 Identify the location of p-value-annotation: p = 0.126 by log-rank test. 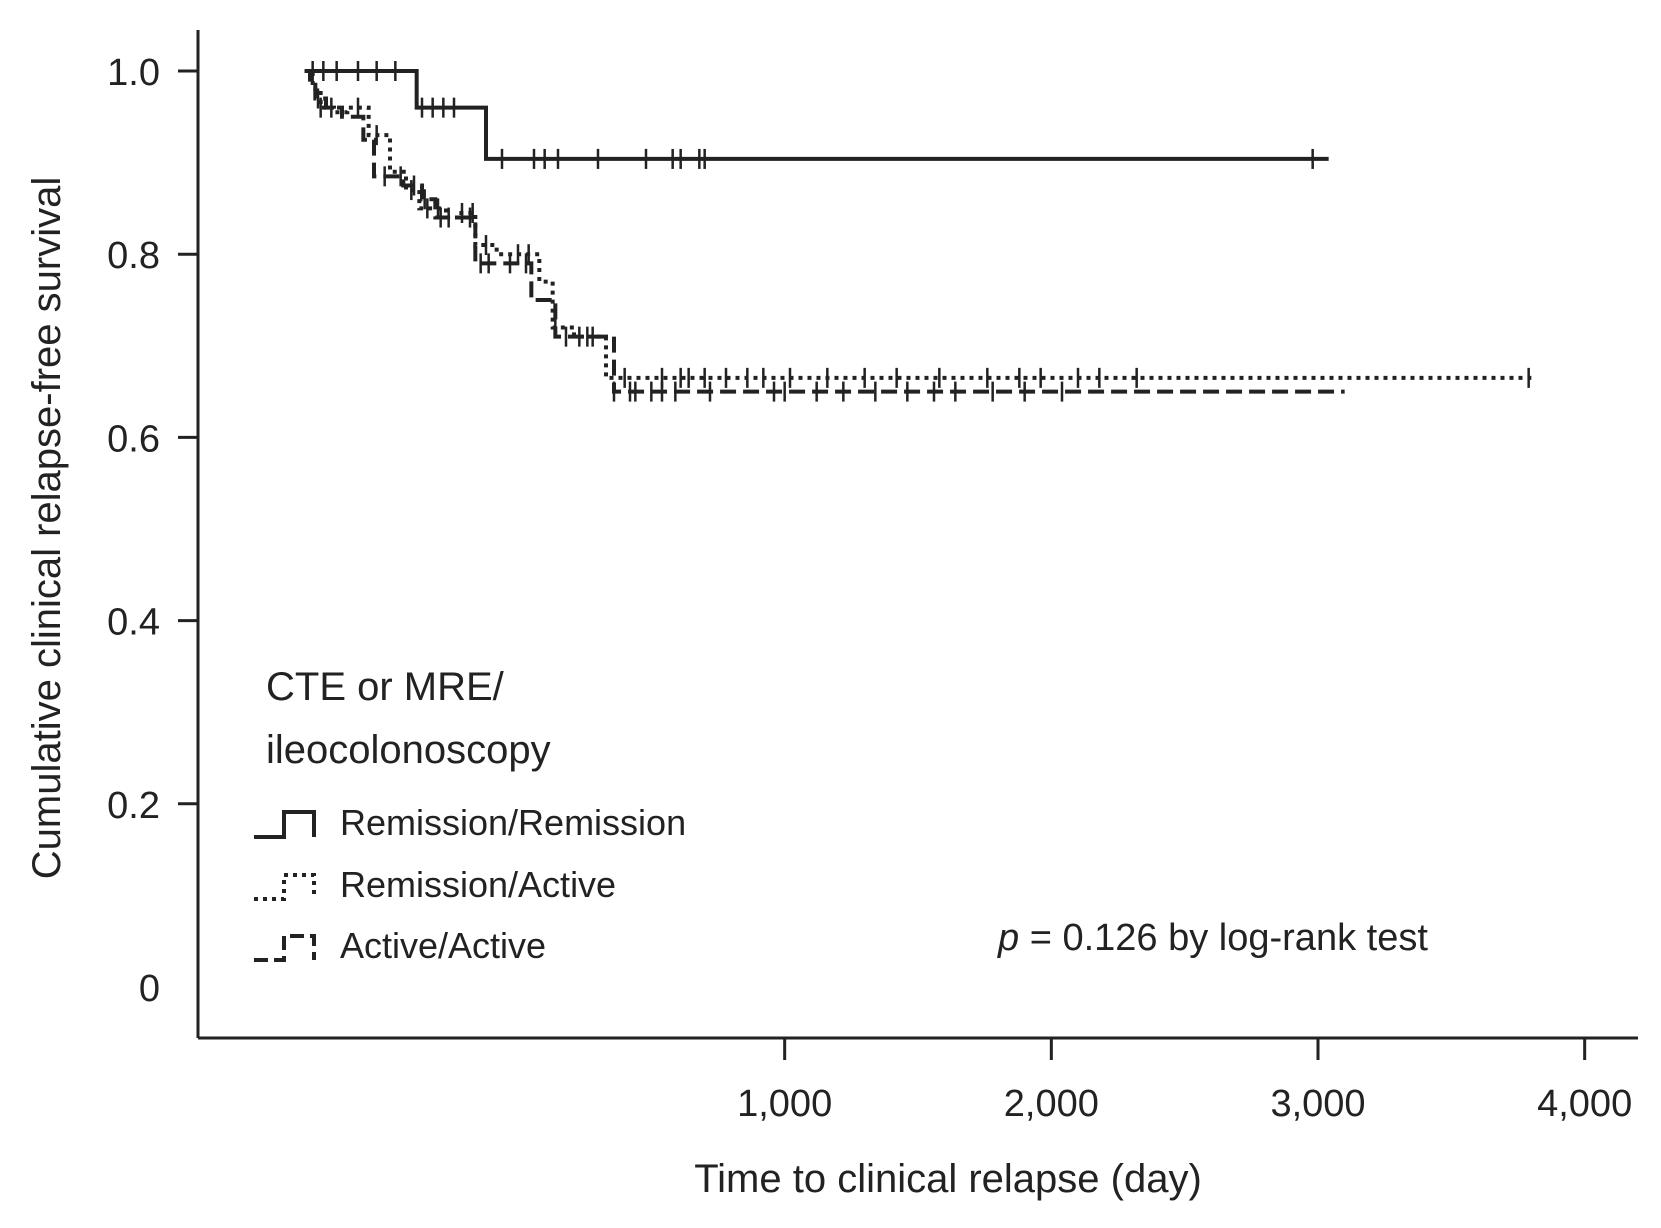
(1212, 938).